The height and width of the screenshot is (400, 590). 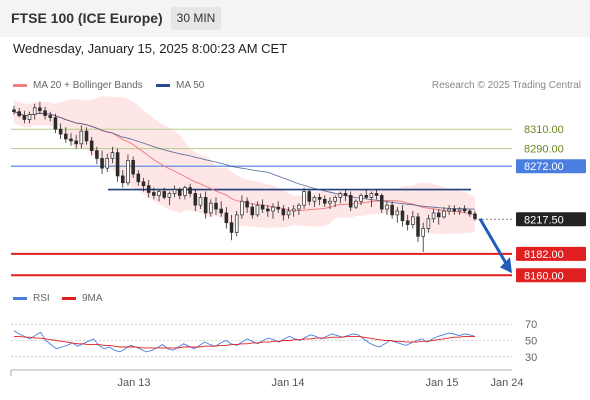 I want to click on level-label-5: 8160.00, so click(x=544, y=276).